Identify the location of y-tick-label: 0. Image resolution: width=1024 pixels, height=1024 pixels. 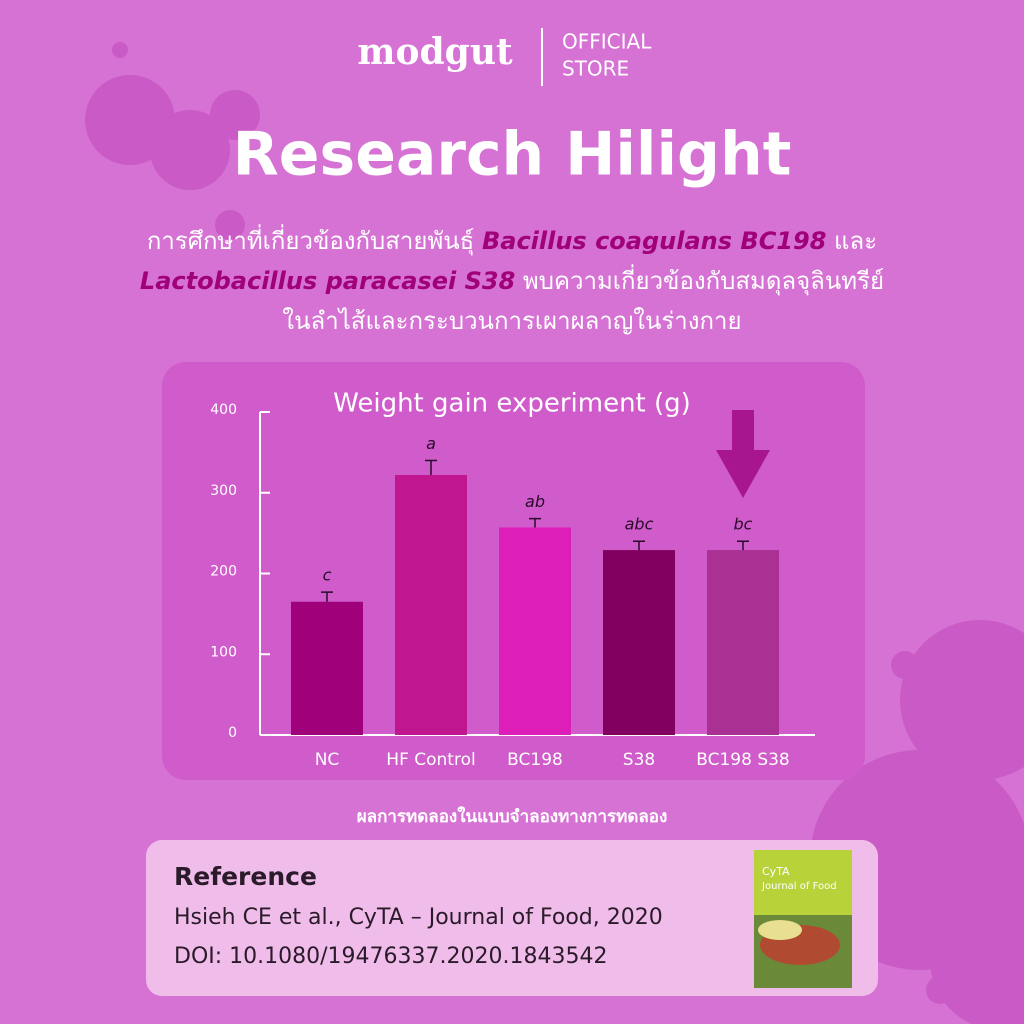
(232, 733).